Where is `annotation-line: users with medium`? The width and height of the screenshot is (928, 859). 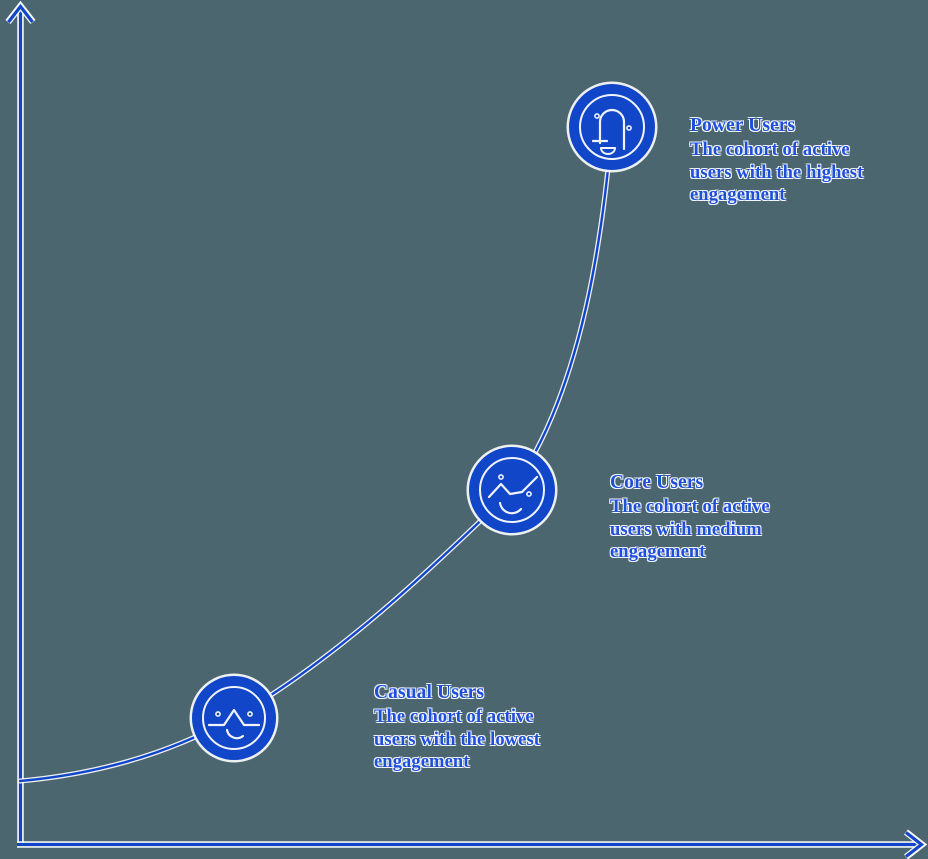
annotation-line: users with medium is located at coordinates (686, 529).